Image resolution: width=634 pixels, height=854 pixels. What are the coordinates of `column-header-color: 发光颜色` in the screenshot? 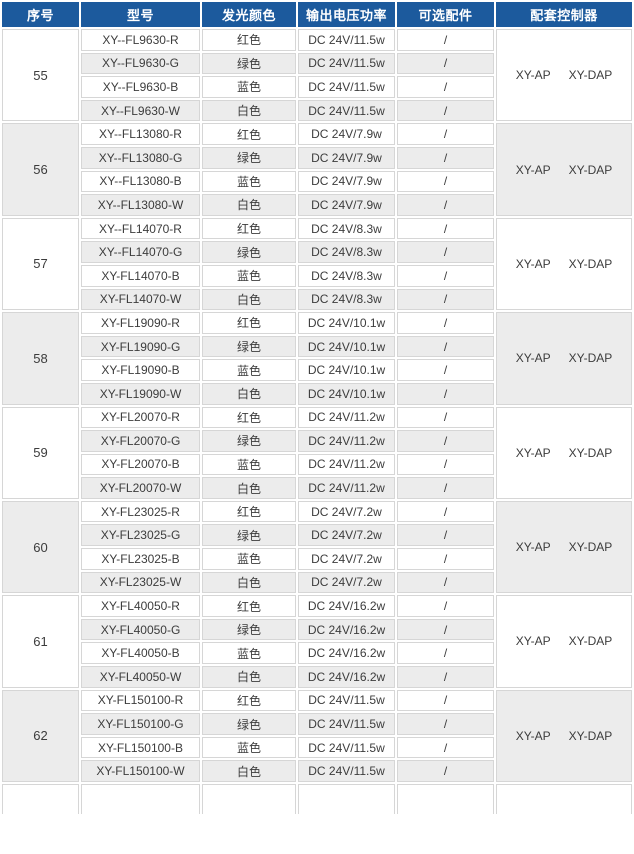 It's located at (249, 14).